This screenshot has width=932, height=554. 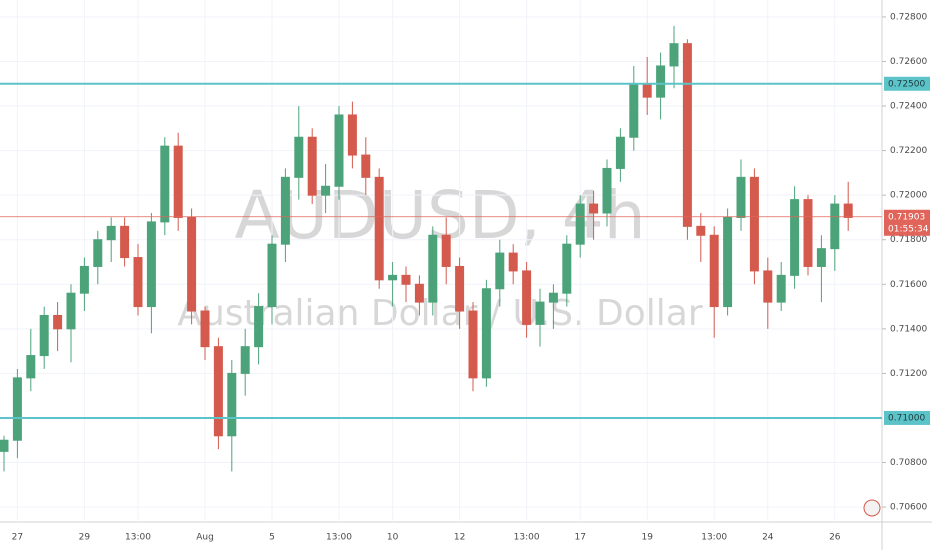 What do you see at coordinates (908, 285) in the screenshot?
I see `y-tick-label: 0.71600` at bounding box center [908, 285].